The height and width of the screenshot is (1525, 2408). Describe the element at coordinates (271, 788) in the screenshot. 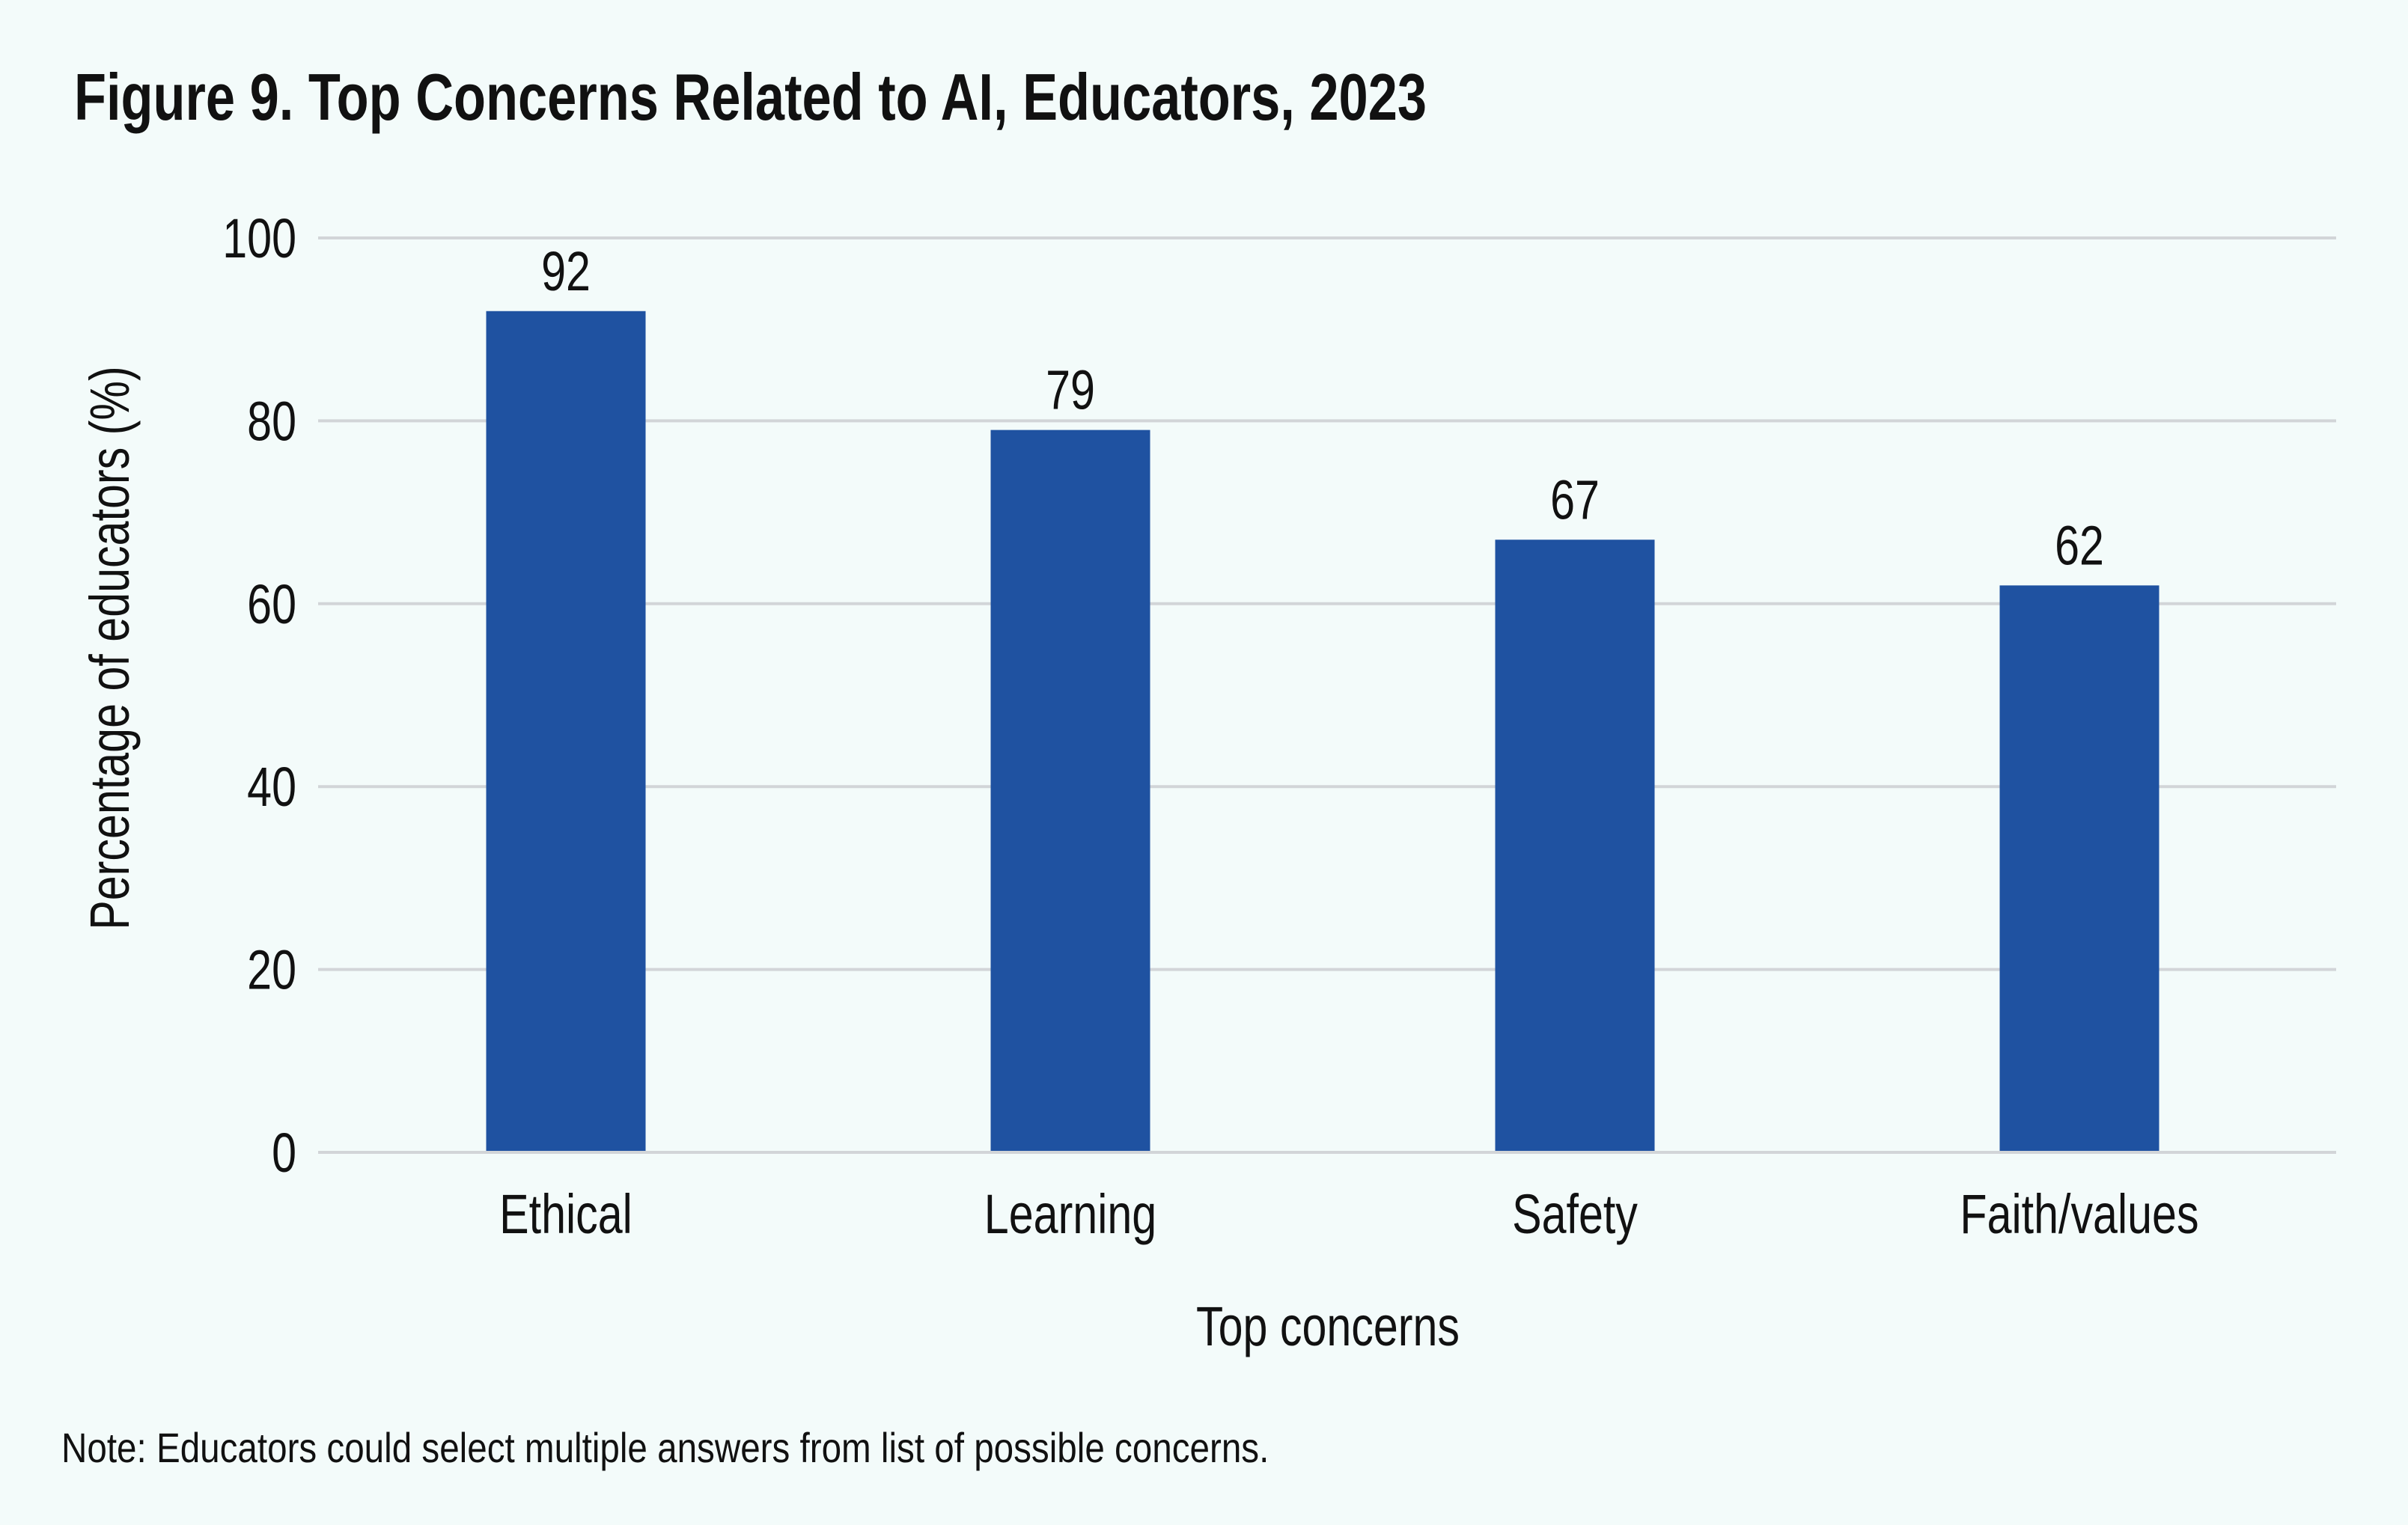

I see `y-tick-label: 40` at that location.